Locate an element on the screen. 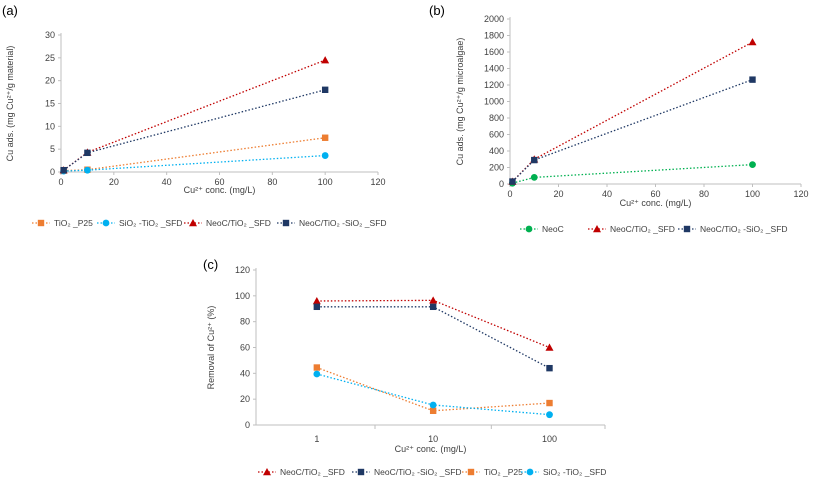  y-tick-label: 5 is located at coordinates (52, 149).